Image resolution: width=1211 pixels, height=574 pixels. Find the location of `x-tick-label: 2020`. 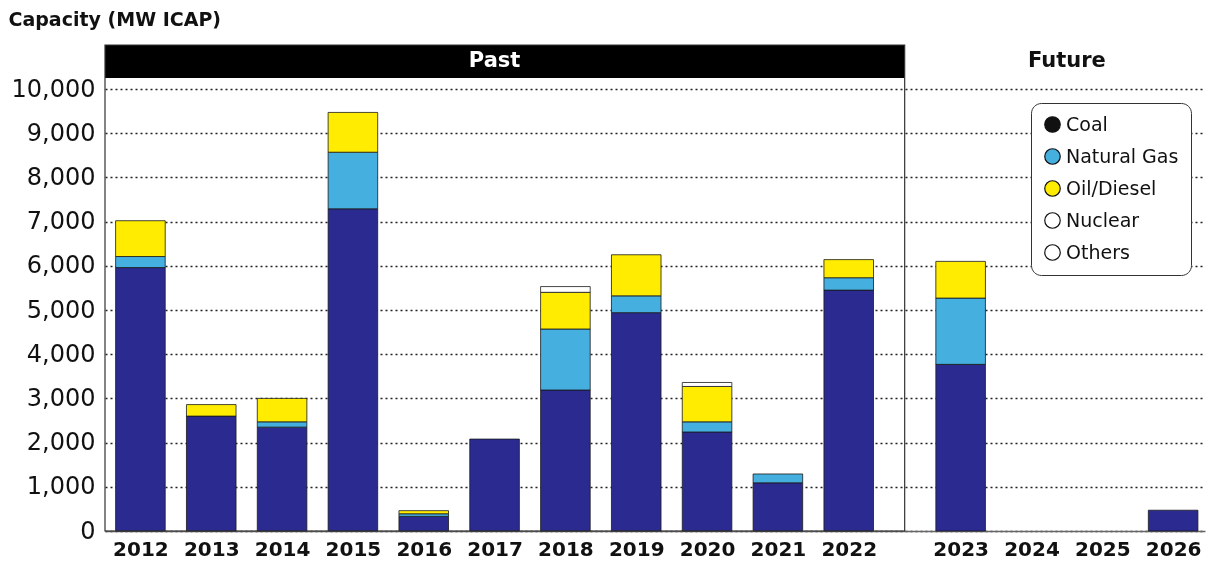

x-tick-label: 2020 is located at coordinates (707, 548).